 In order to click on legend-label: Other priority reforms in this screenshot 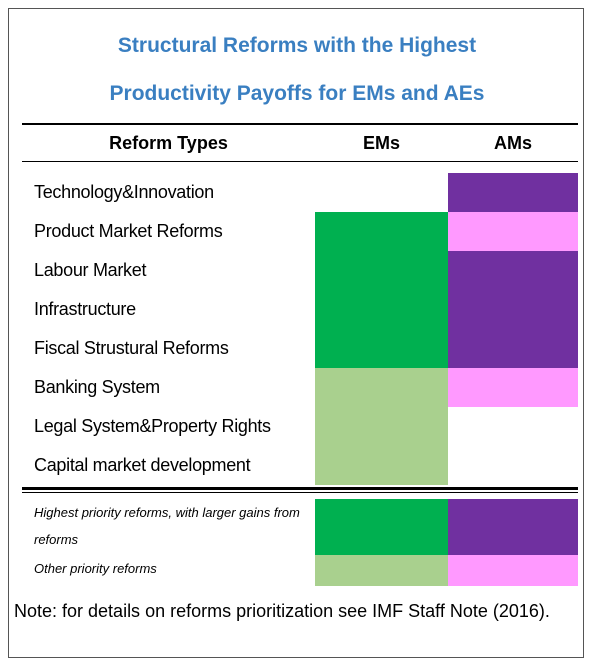, I will do `click(95, 568)`.